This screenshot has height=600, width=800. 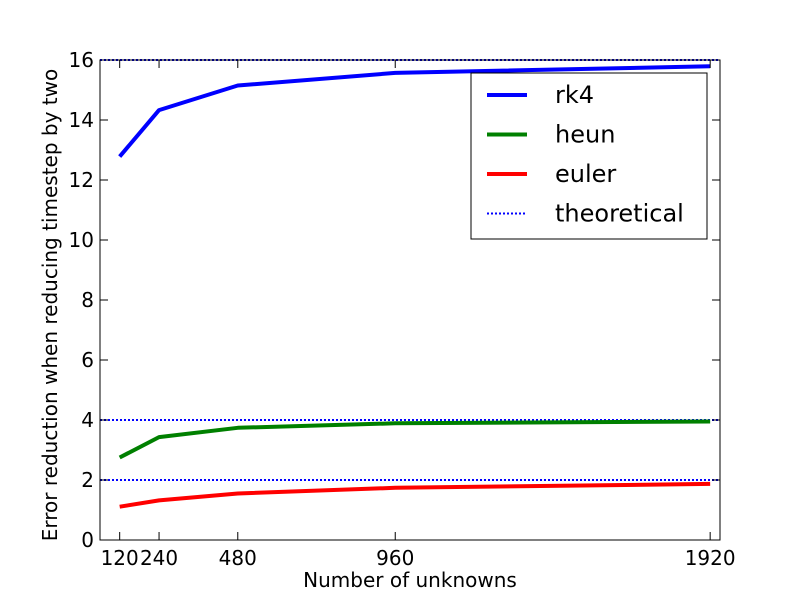 I want to click on x-tick-label: 480, so click(x=238, y=558).